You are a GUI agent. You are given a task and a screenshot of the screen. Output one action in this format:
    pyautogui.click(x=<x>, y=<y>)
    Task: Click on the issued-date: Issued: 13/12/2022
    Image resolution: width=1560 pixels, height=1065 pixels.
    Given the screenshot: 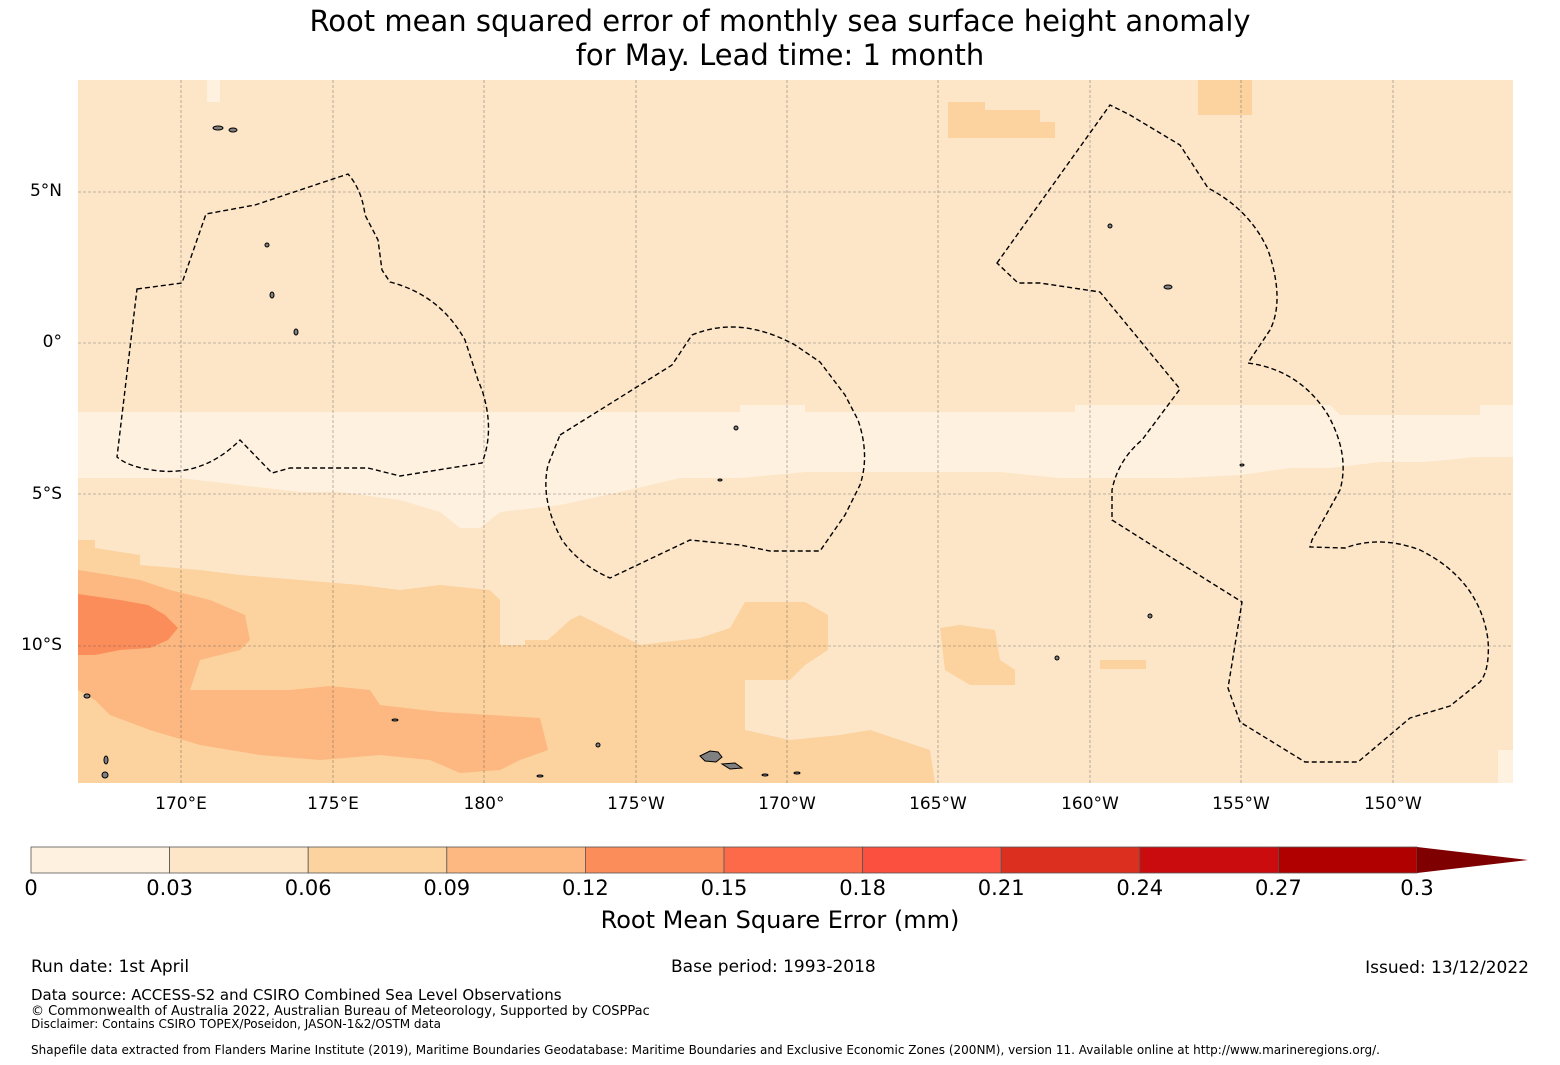 What is the action you would take?
    pyautogui.click(x=1447, y=968)
    